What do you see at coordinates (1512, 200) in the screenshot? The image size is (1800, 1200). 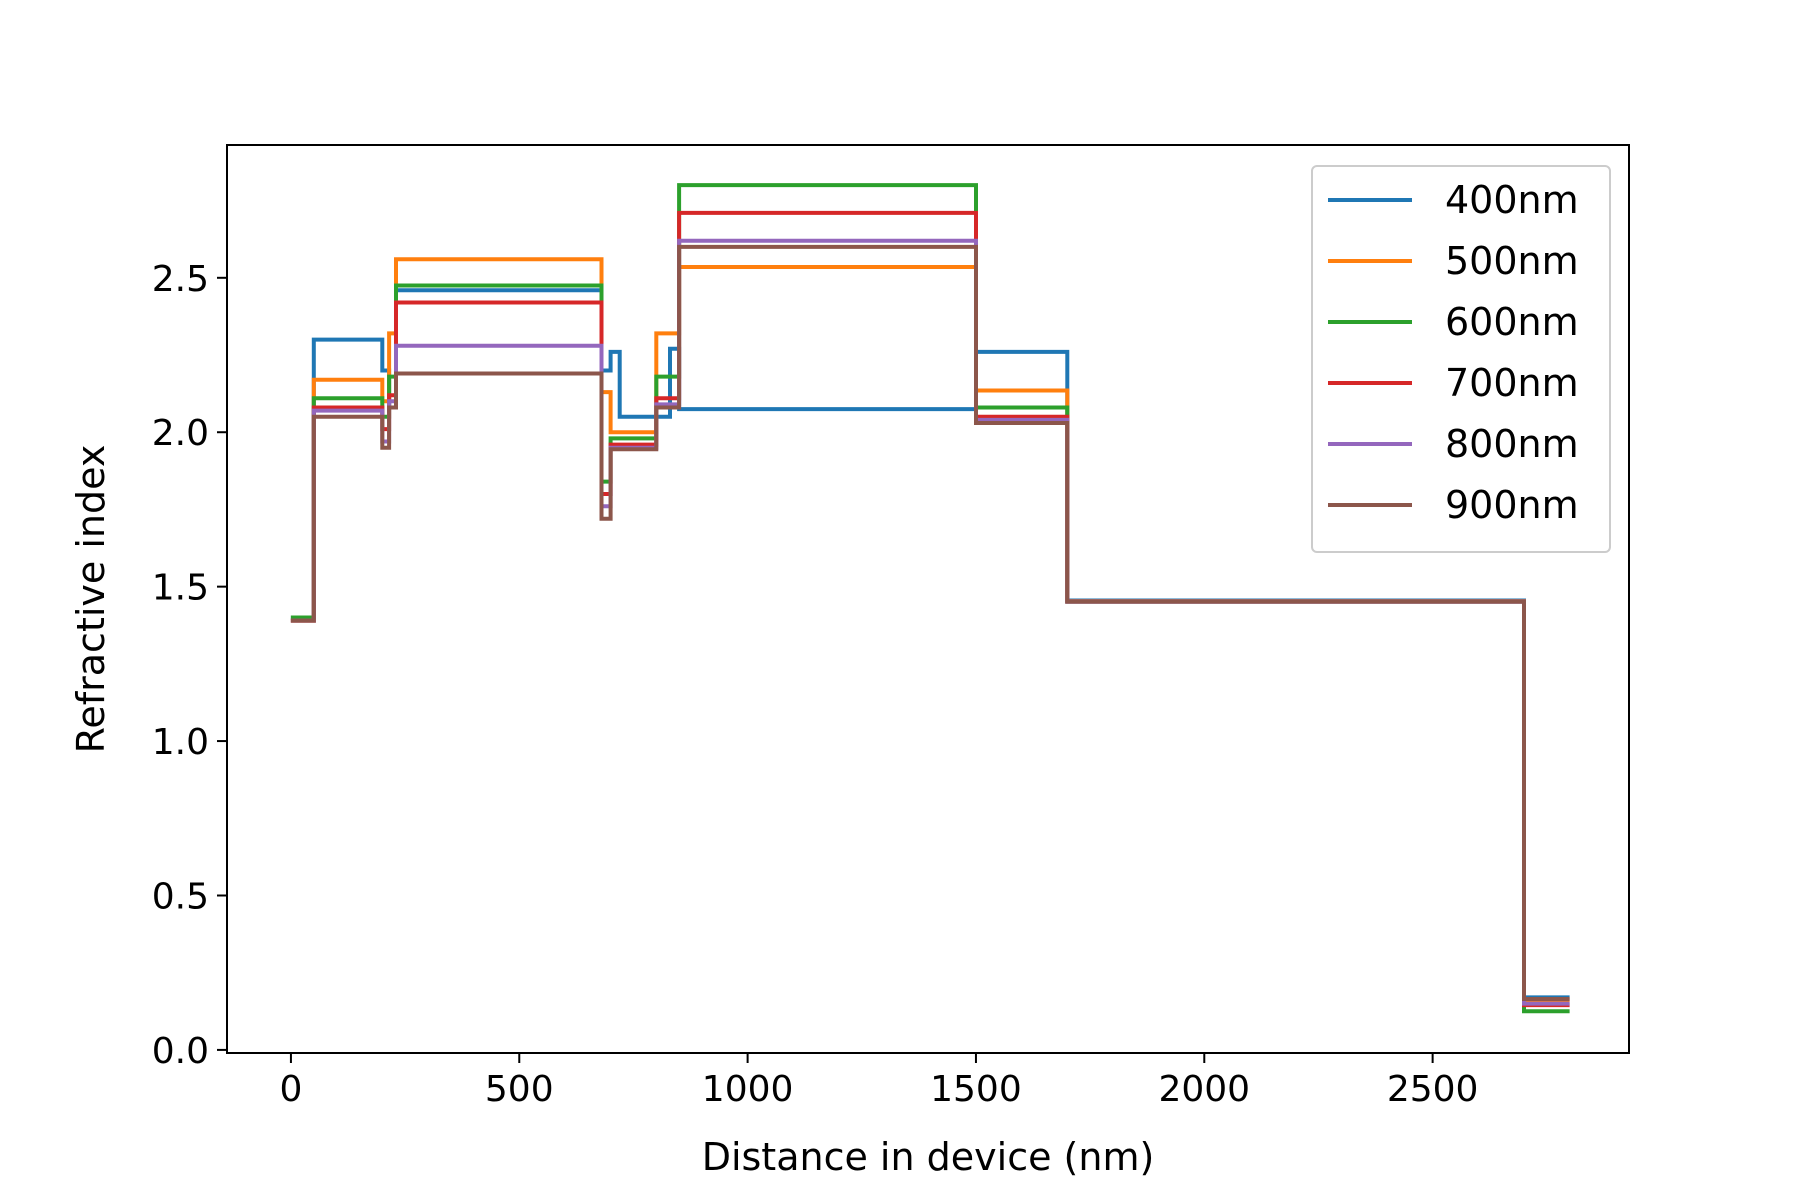 I see `legend-label-400nm: 400nm` at bounding box center [1512, 200].